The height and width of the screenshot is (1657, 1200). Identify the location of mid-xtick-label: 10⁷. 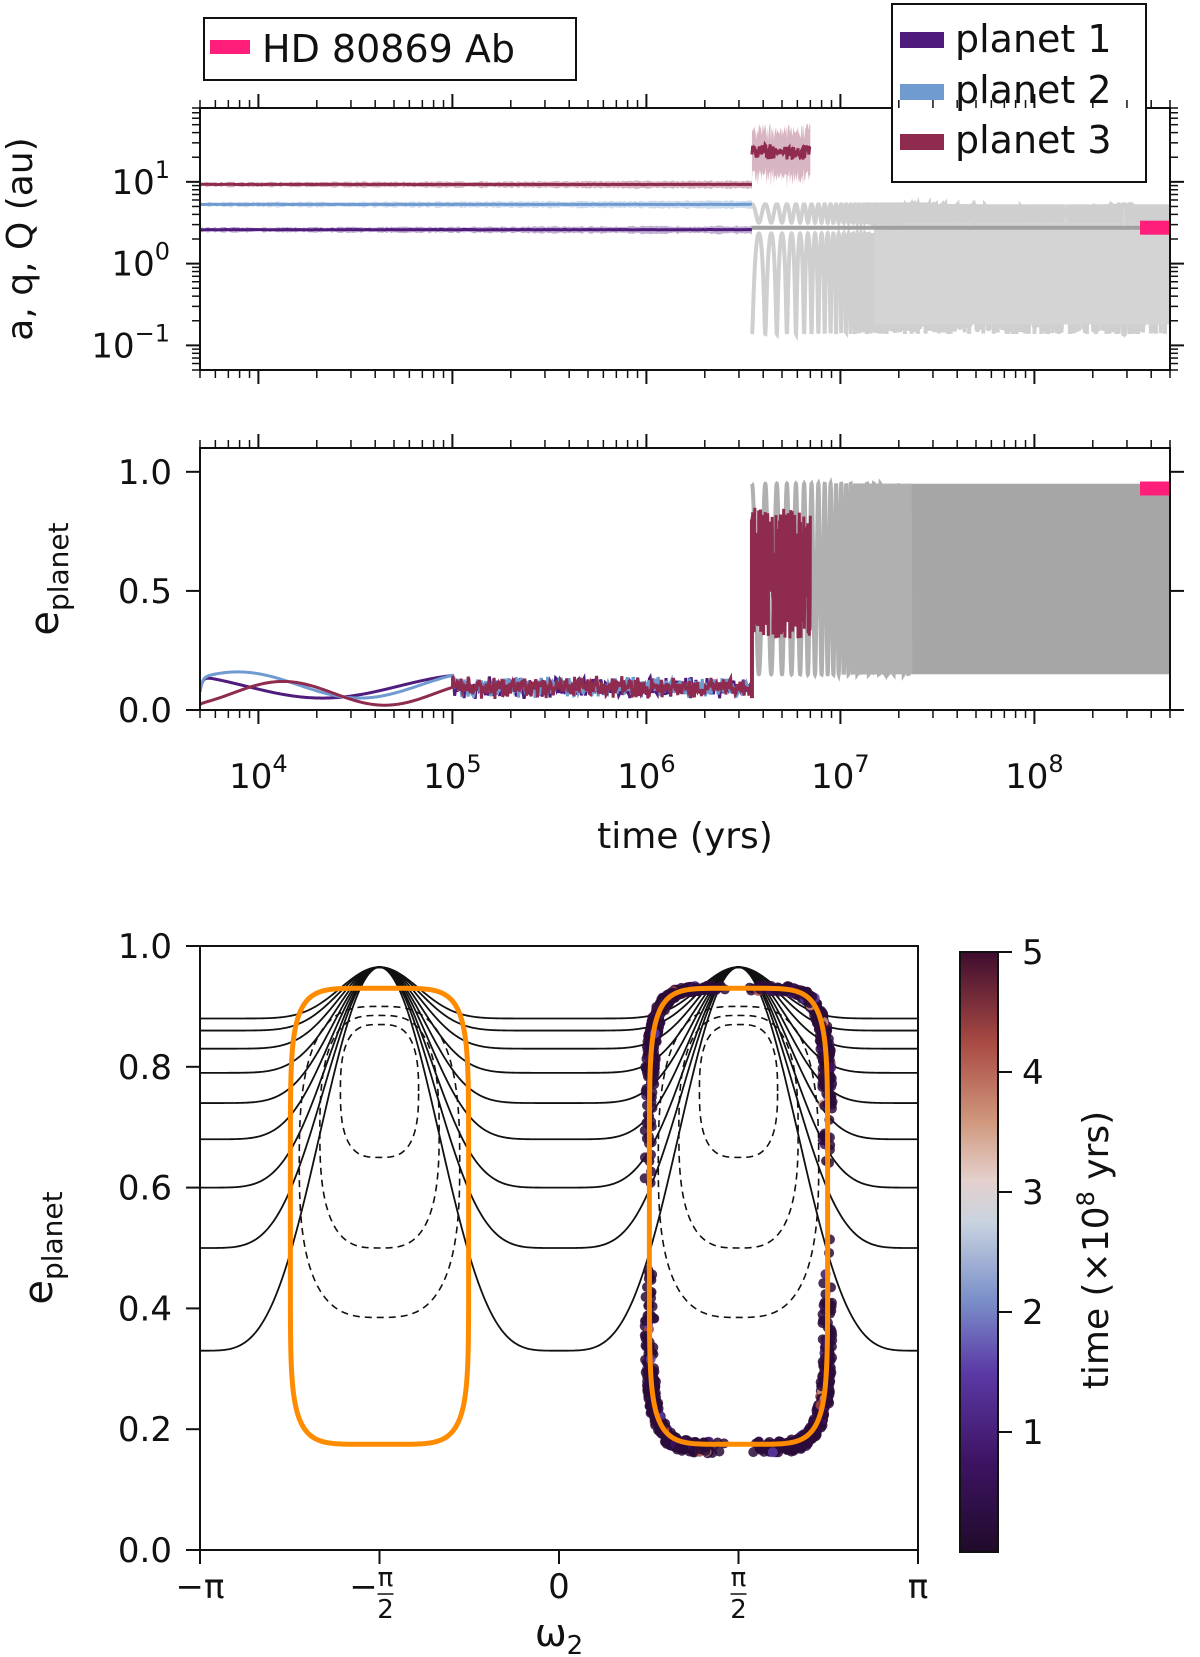
(840, 773).